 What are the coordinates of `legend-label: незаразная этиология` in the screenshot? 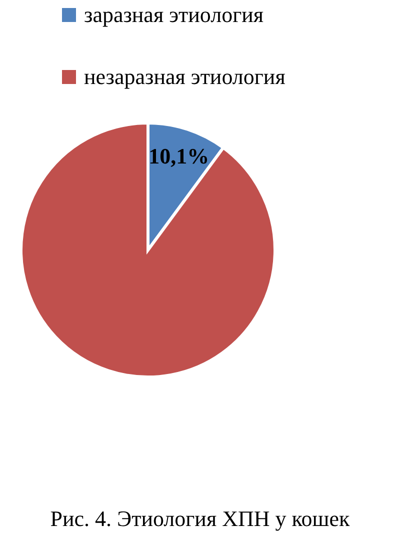 It's located at (185, 77).